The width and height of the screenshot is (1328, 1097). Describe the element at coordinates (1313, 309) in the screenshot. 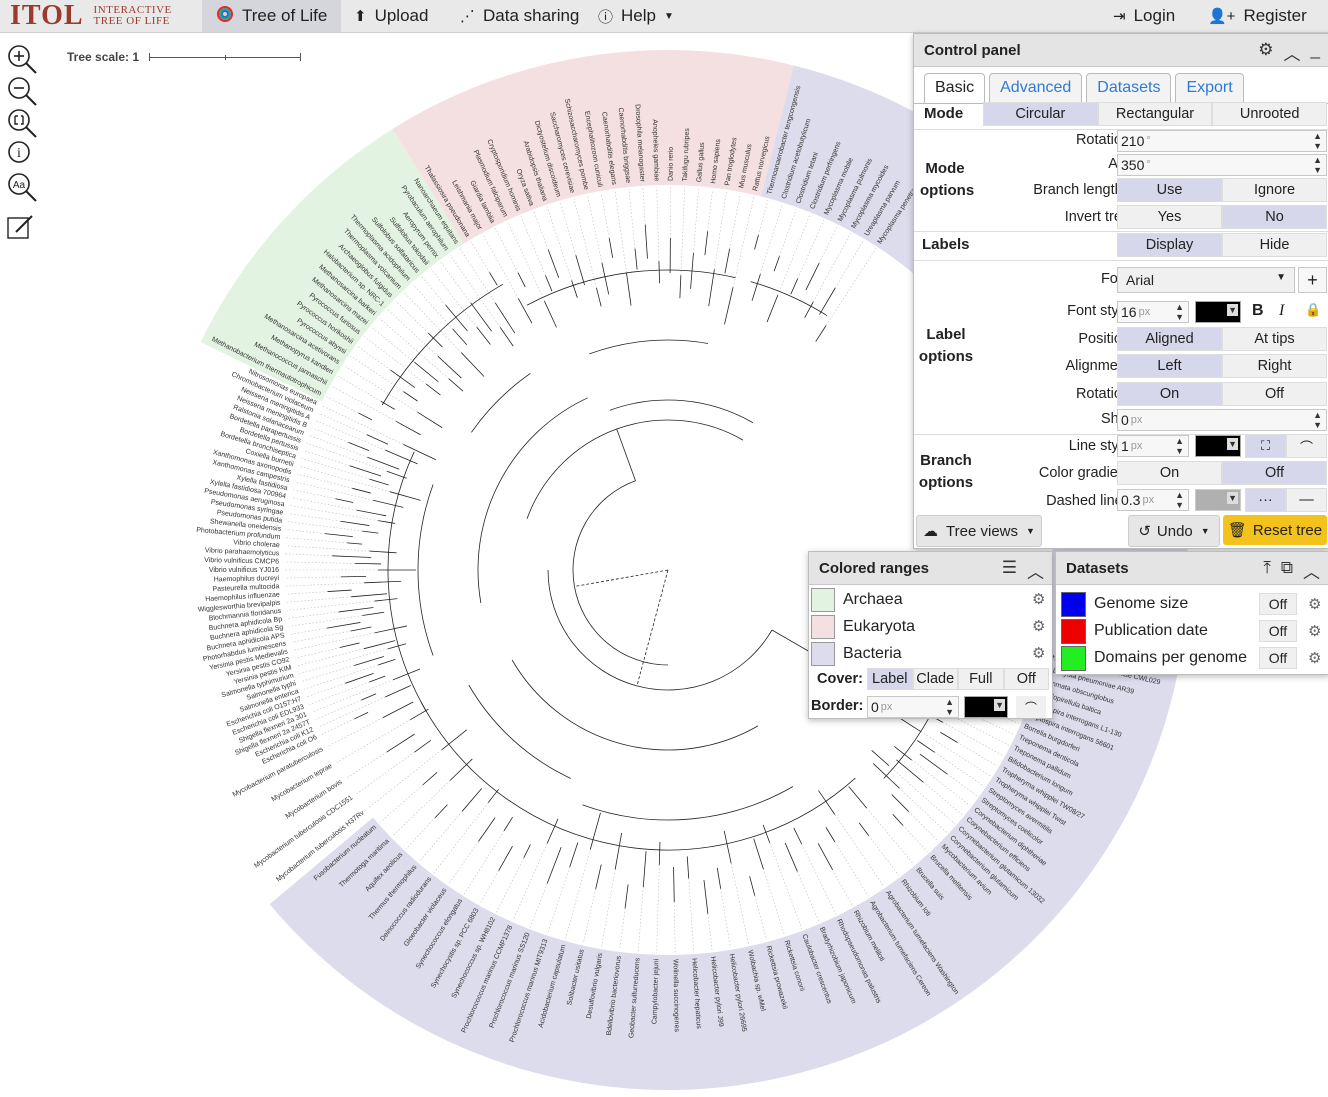

I see `lock-icon: 🔒` at that location.